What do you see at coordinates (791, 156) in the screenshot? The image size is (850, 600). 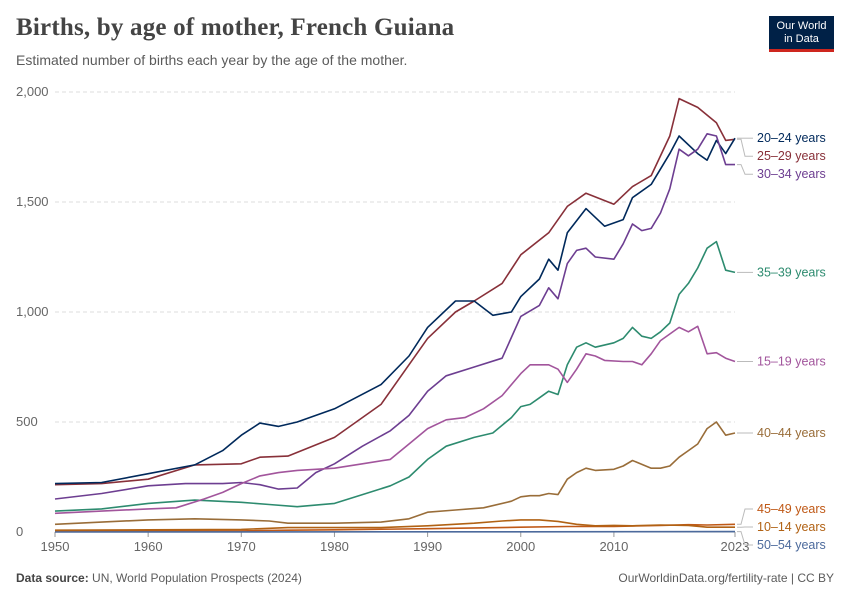 I see `series-label: 25–29 years` at bounding box center [791, 156].